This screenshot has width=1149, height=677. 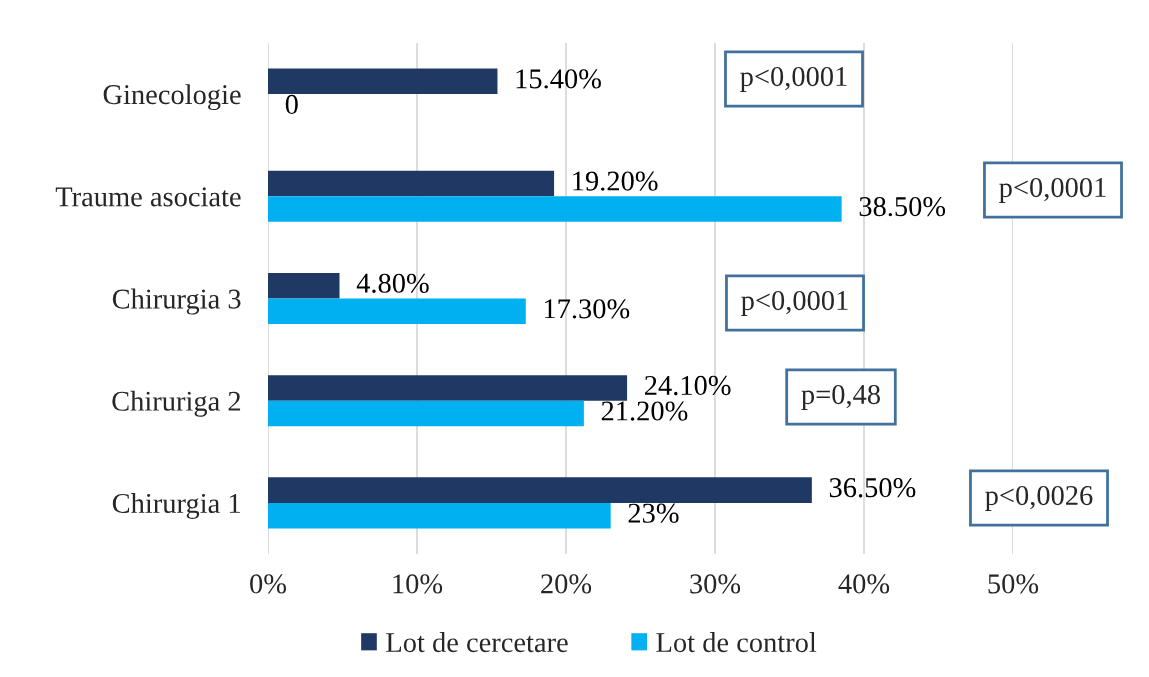 I want to click on data-label: 15.40%, so click(x=558, y=79).